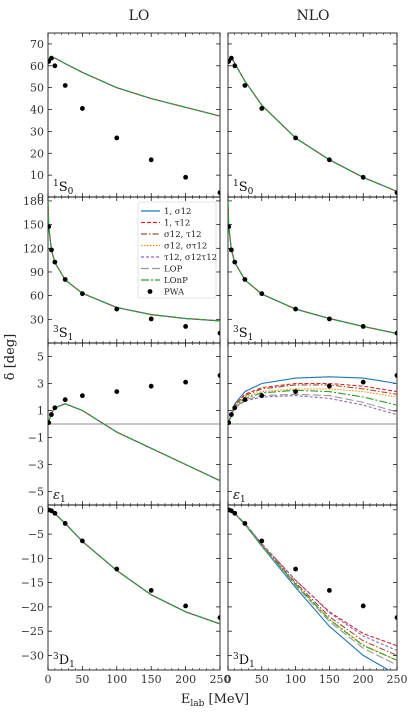 The width and height of the screenshot is (411, 715). I want to click on y-tick-label: 70, so click(37, 44).